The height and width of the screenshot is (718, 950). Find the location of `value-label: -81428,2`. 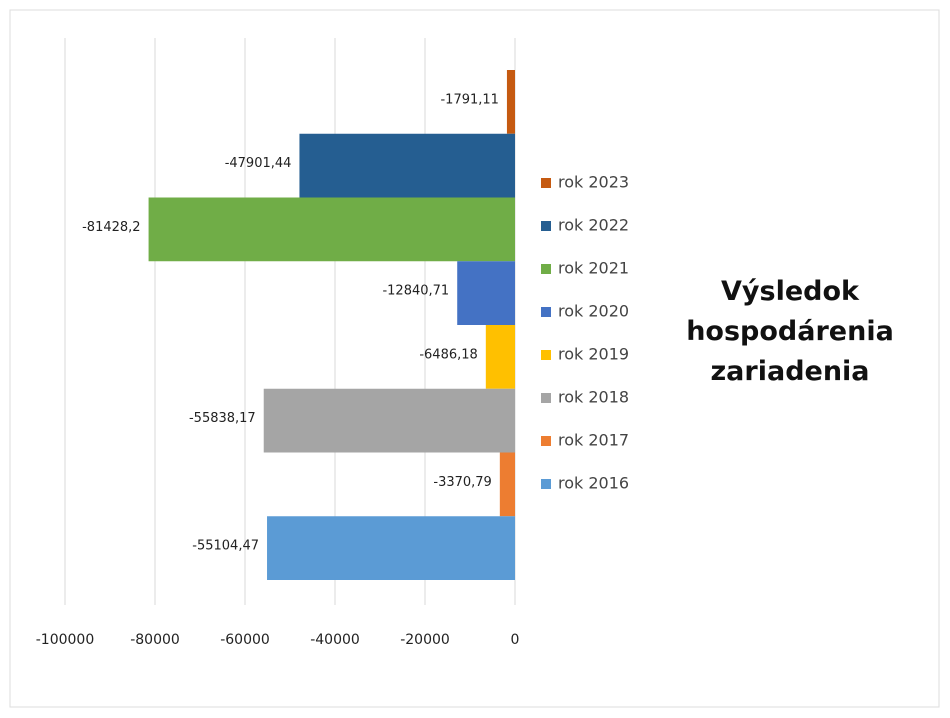

value-label: -81428,2 is located at coordinates (111, 227).